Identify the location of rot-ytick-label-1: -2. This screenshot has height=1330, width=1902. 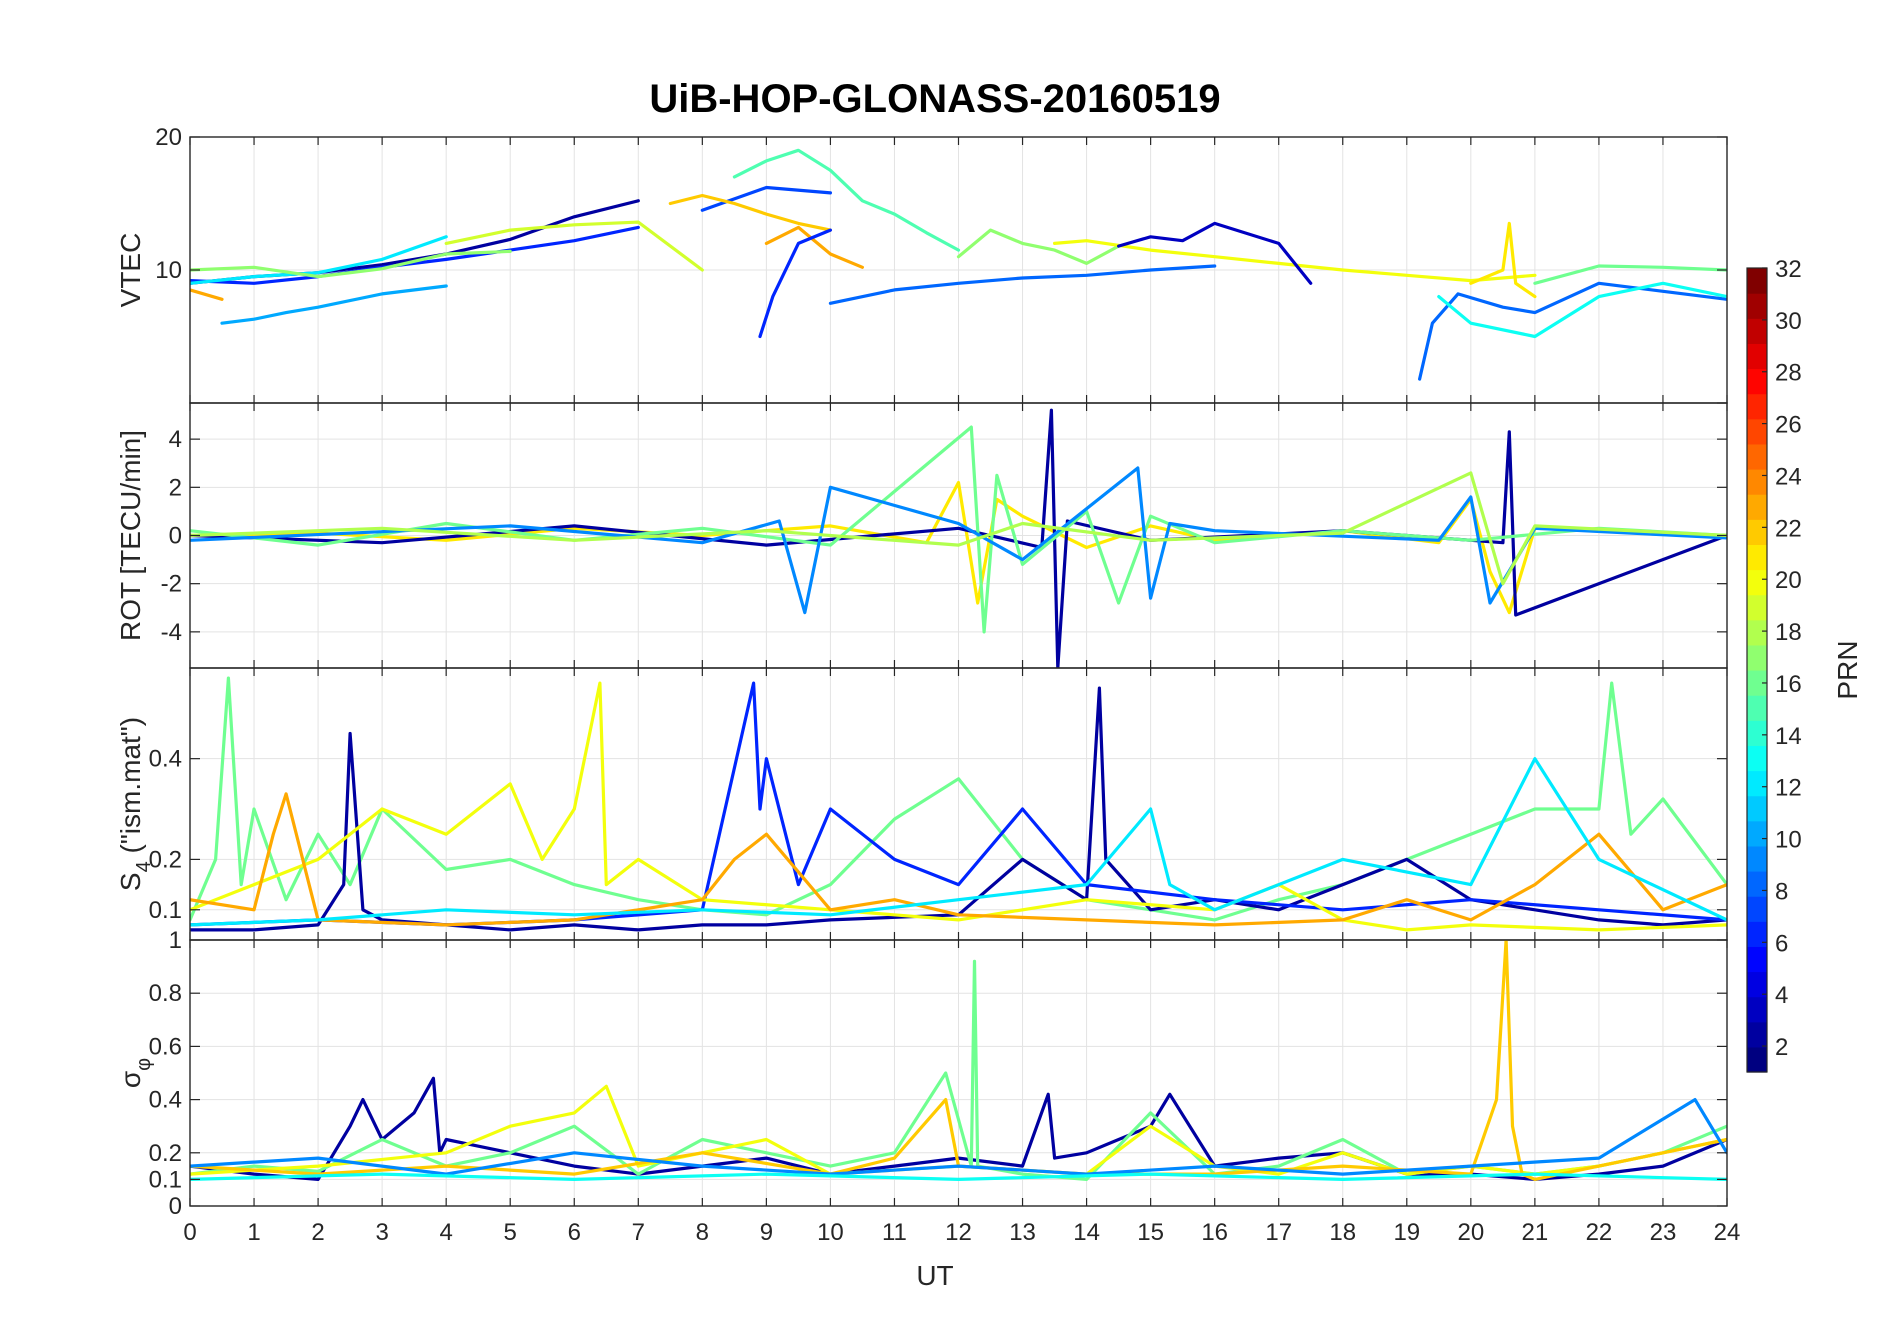
(171, 584).